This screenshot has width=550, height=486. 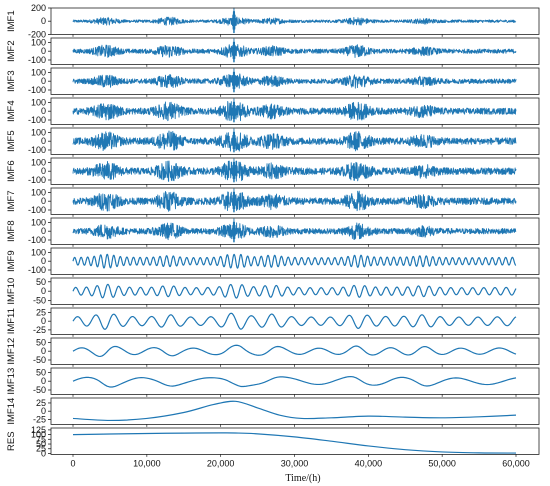 What do you see at coordinates (442, 463) in the screenshot?
I see `x-tick-label: 50,000` at bounding box center [442, 463].